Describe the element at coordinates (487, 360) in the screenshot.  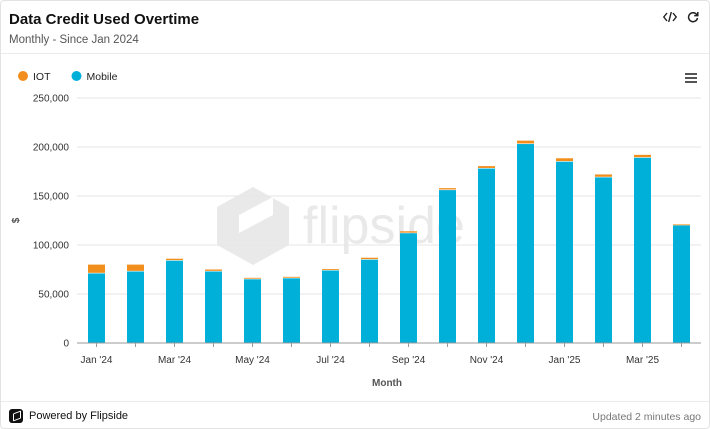
I see `x-tick-label: Nov '24` at that location.